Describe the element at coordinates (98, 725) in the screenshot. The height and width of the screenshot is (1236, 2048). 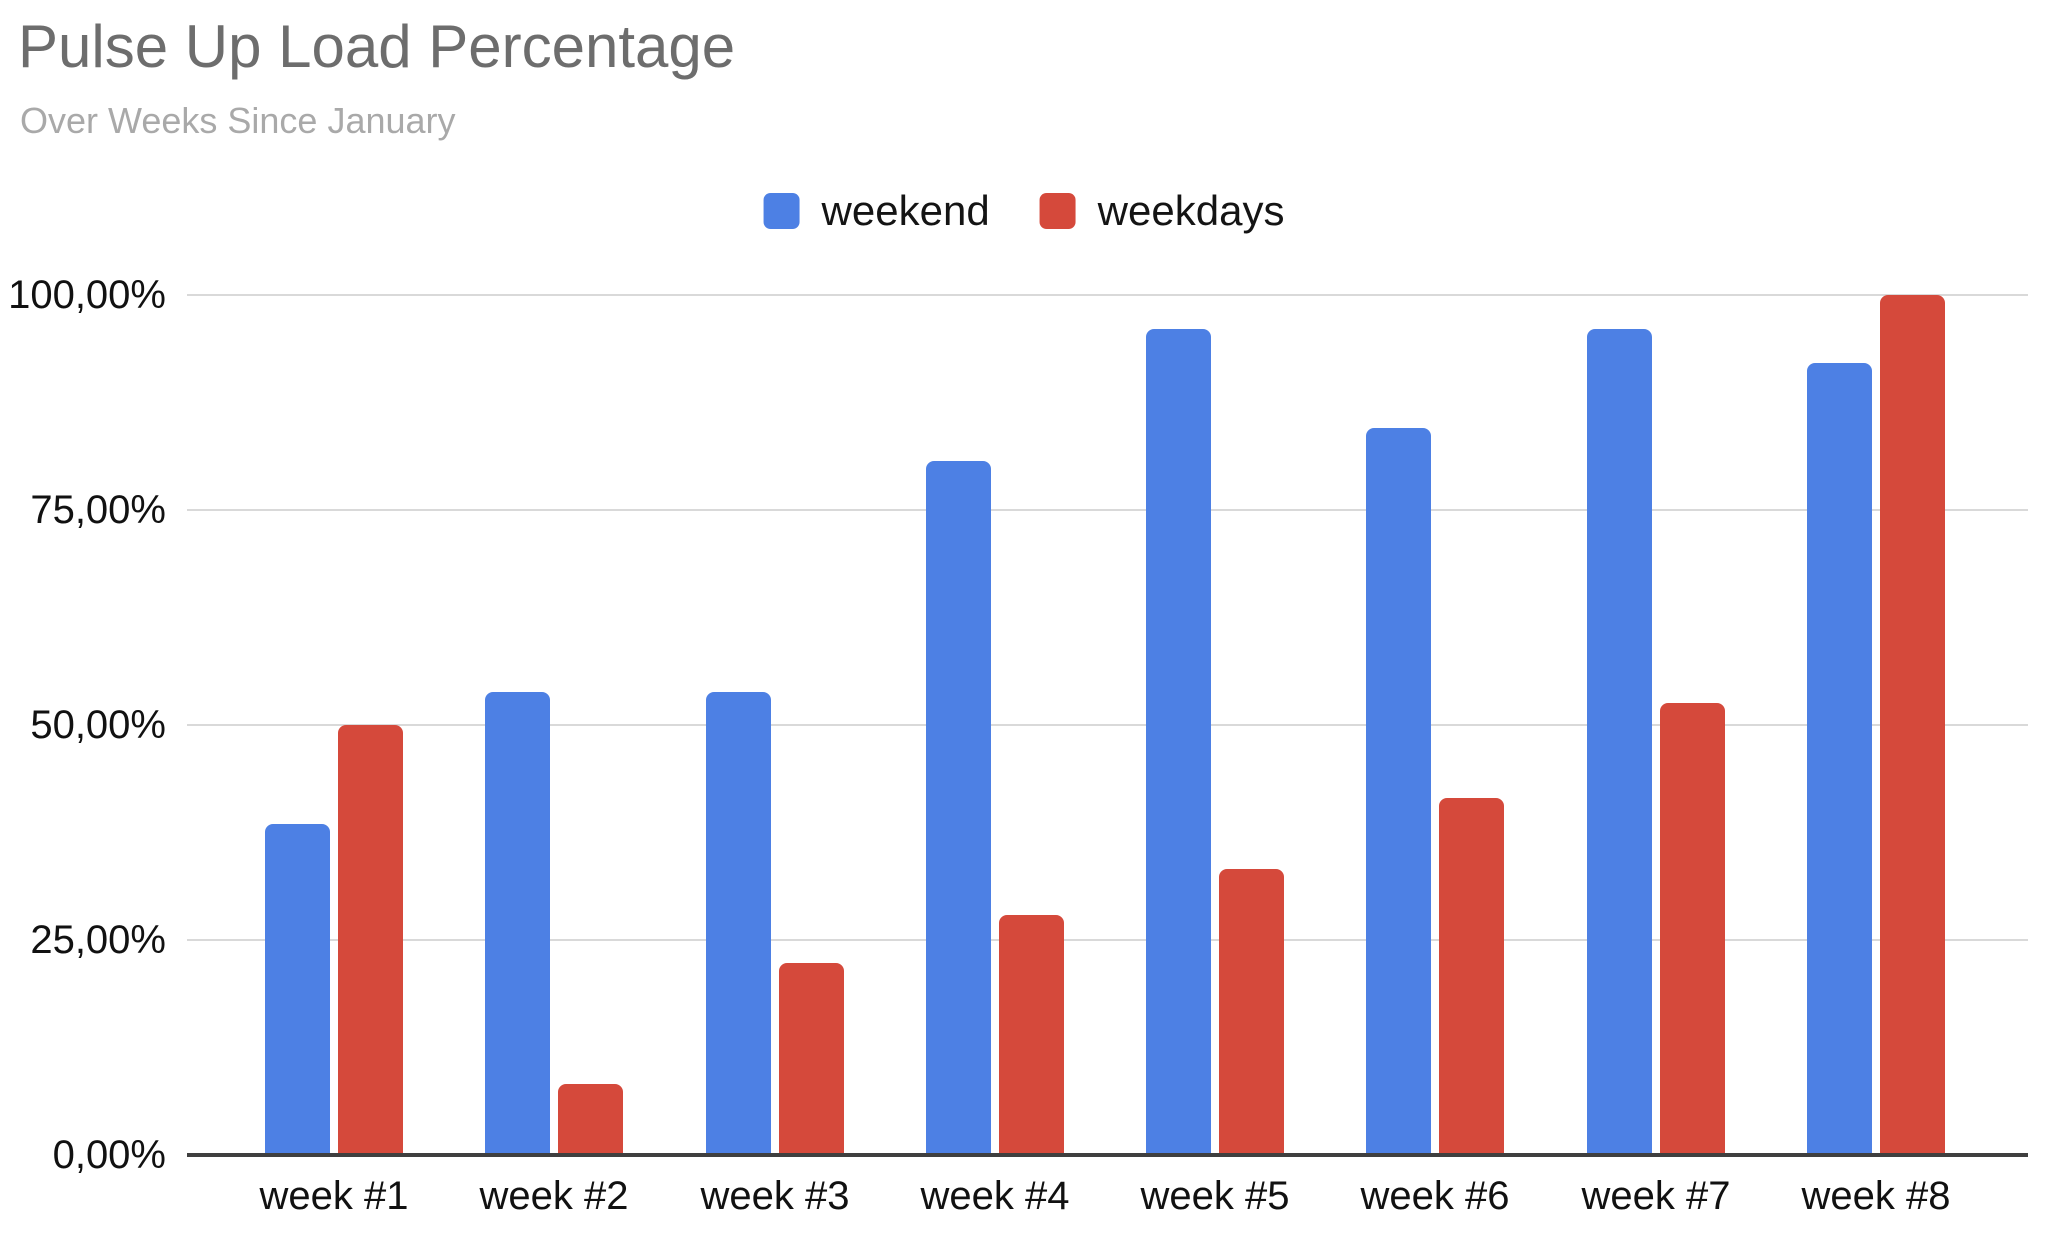
I see `y-axis-label-50: 50,00%` at that location.